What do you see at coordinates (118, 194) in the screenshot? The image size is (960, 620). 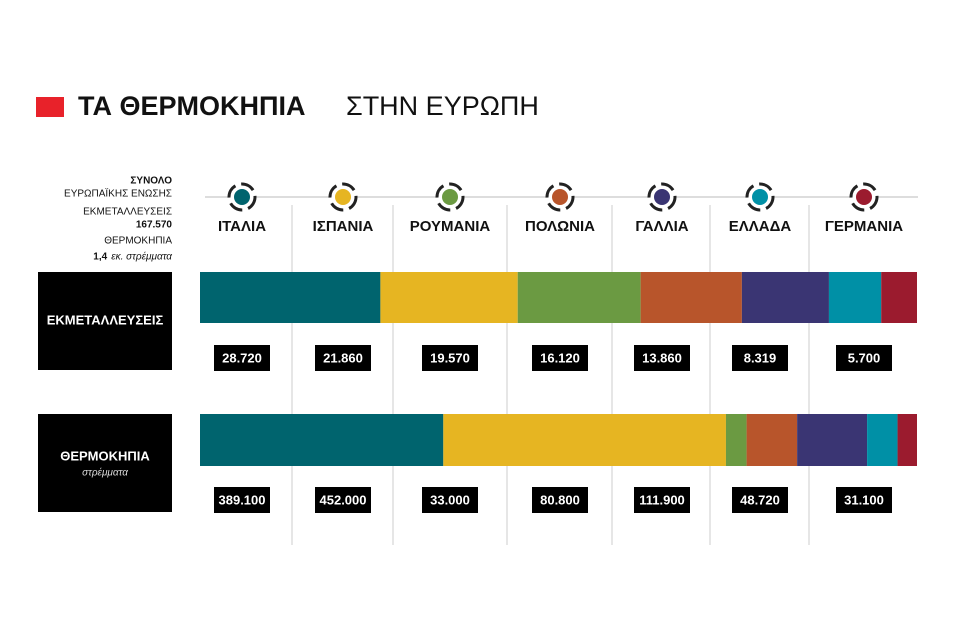 I see `totals-subheading: ΕΥΡΩΠΑΪΚΗΣ ΕΝΩΣΗΣ` at bounding box center [118, 194].